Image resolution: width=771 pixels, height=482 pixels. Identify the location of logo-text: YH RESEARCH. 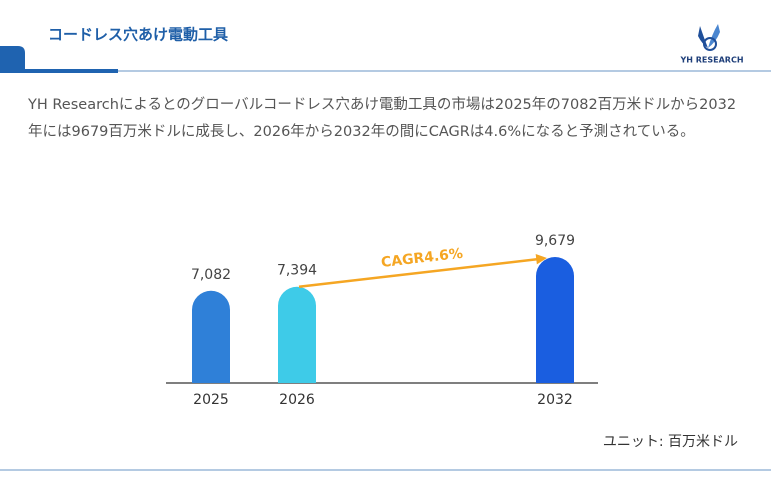
(711, 60).